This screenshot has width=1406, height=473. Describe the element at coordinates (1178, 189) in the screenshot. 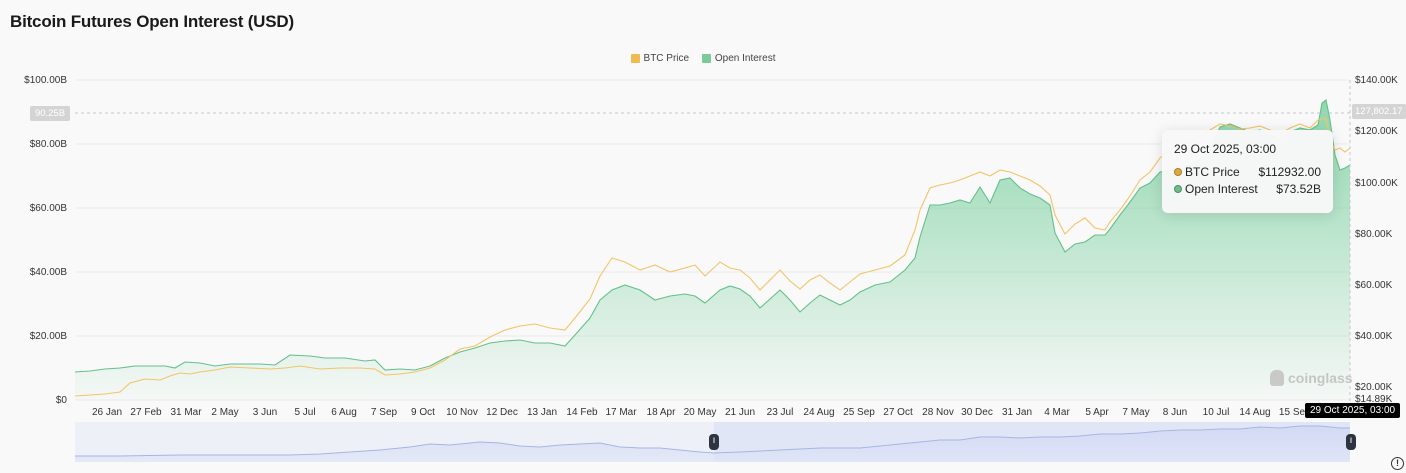

I see `open-interest-dot-icon` at that location.